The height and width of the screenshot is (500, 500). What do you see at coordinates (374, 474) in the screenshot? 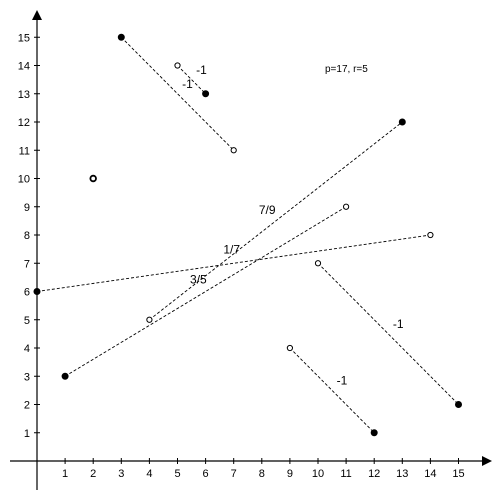
I see `x-tick-label: 12` at bounding box center [374, 474].